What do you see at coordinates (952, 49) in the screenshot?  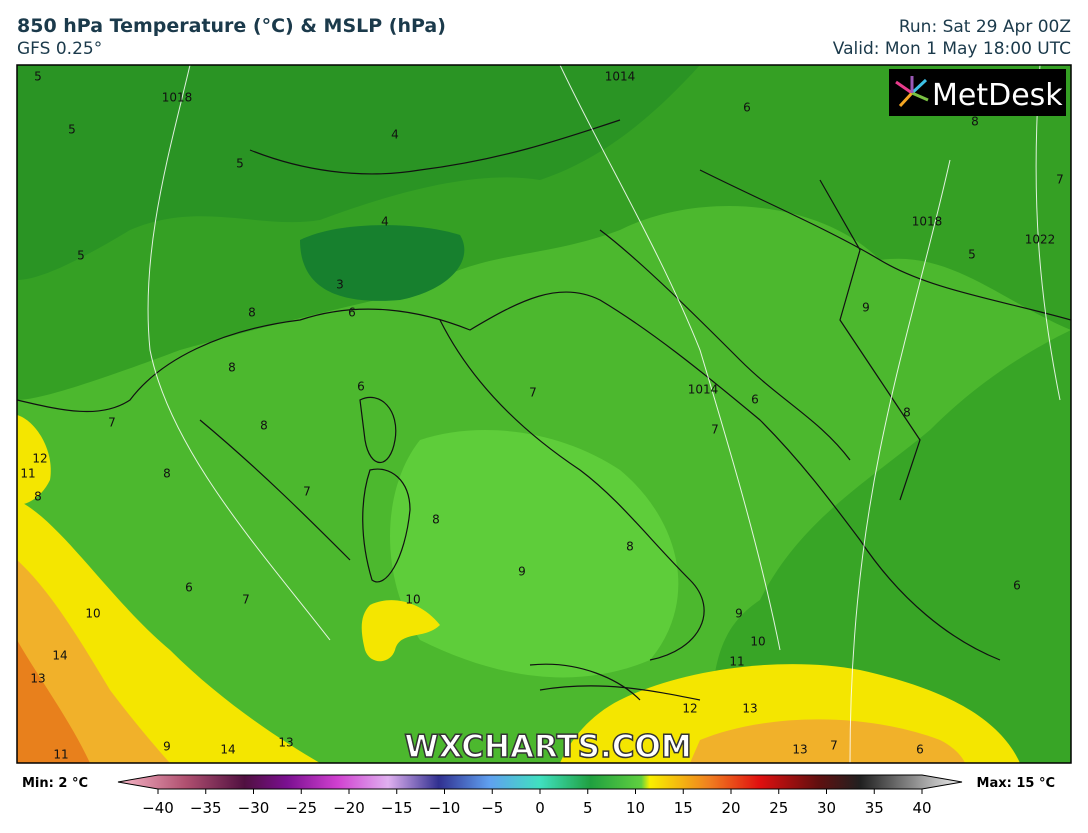 I see `valid: Valid: Mon 1 May 18:00 UTC` at bounding box center [952, 49].